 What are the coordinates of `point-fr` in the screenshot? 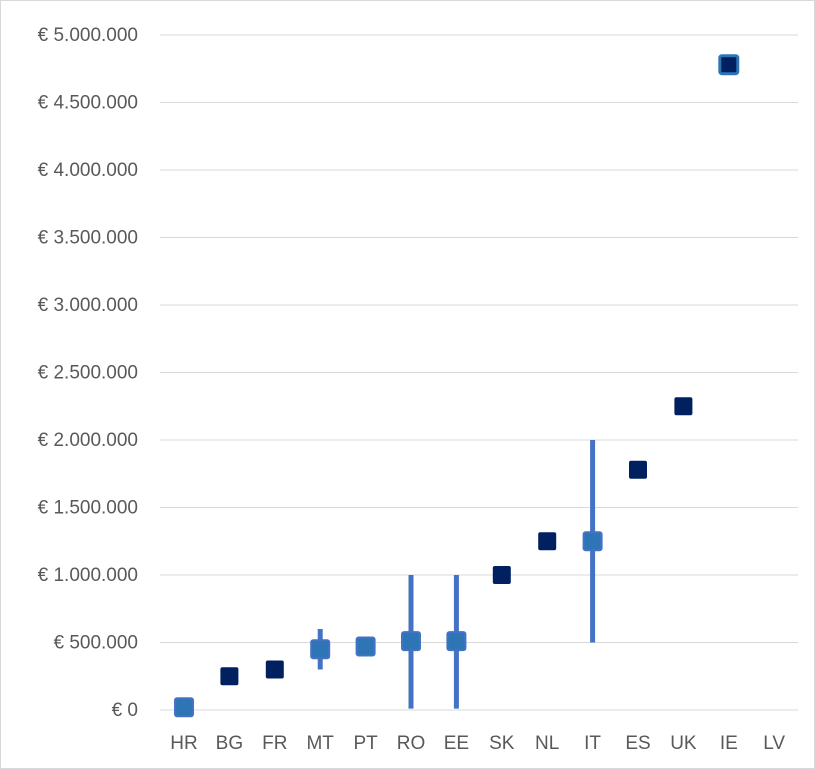 It's located at (274, 669).